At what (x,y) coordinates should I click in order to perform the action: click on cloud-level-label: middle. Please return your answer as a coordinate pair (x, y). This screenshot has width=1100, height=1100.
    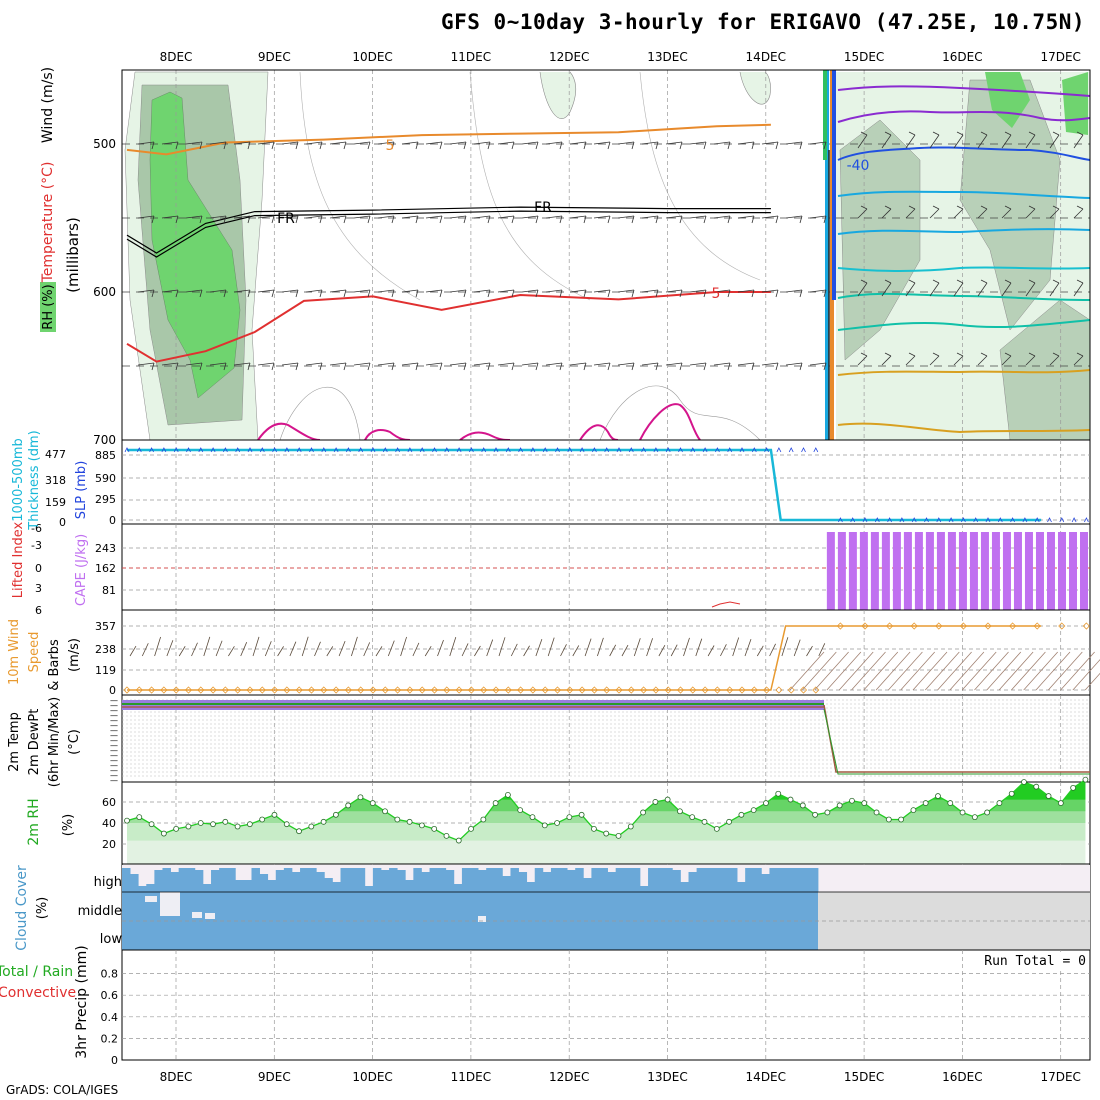
    Looking at the image, I should click on (100, 911).